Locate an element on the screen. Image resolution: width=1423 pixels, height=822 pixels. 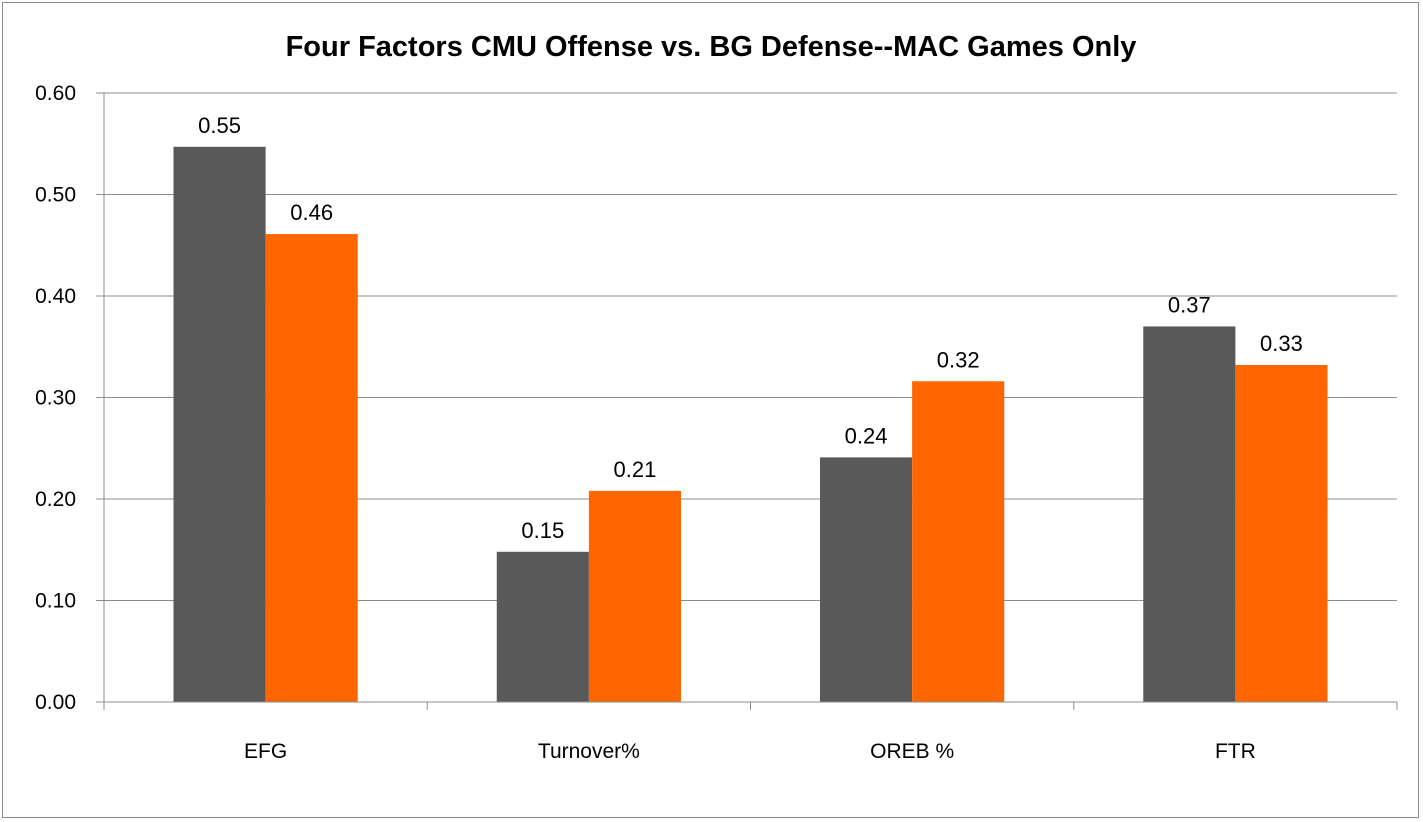
x-tick-label: Turnover% is located at coordinates (589, 751).